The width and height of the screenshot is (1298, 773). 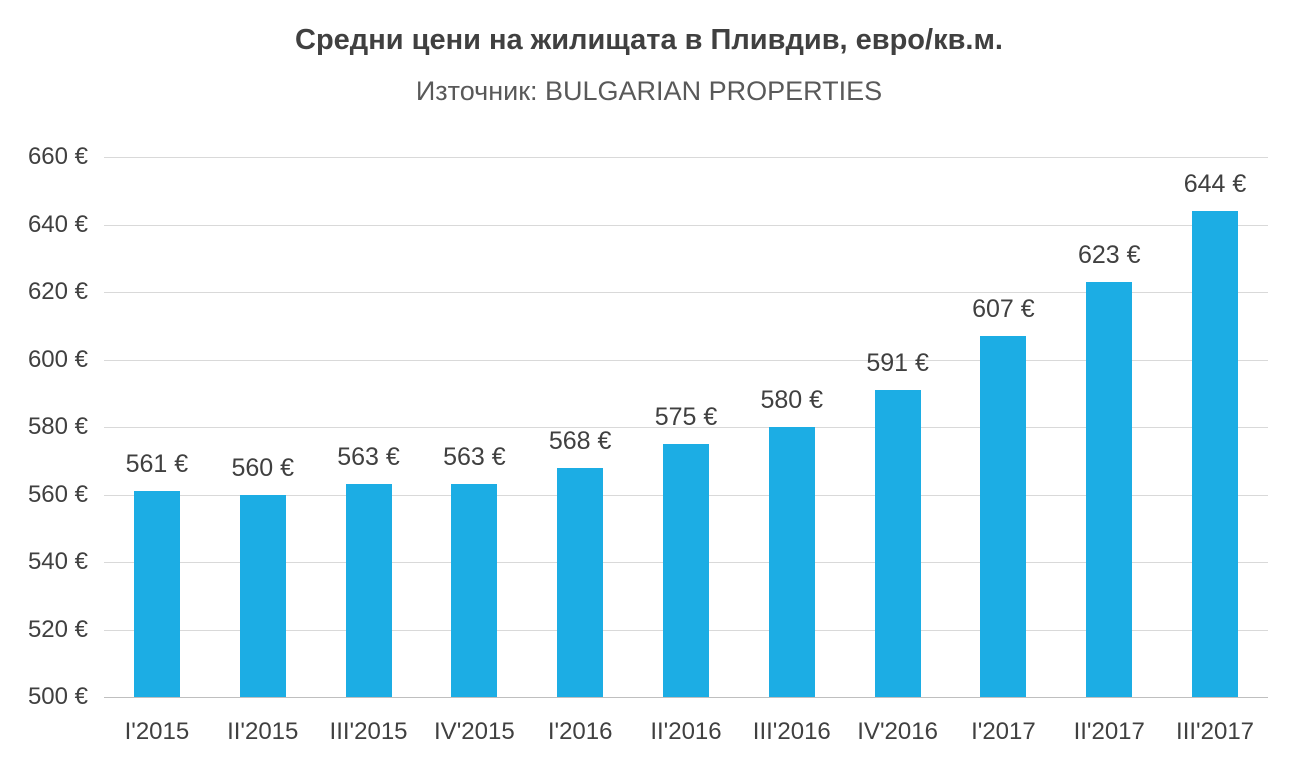 I want to click on bar-group: 561 €, so click(x=157, y=427).